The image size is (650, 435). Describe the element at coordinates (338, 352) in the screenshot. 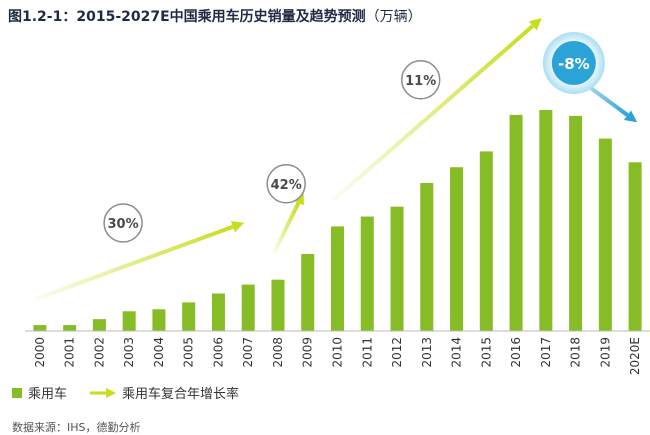

I see `tick-label-2010: 2010` at that location.